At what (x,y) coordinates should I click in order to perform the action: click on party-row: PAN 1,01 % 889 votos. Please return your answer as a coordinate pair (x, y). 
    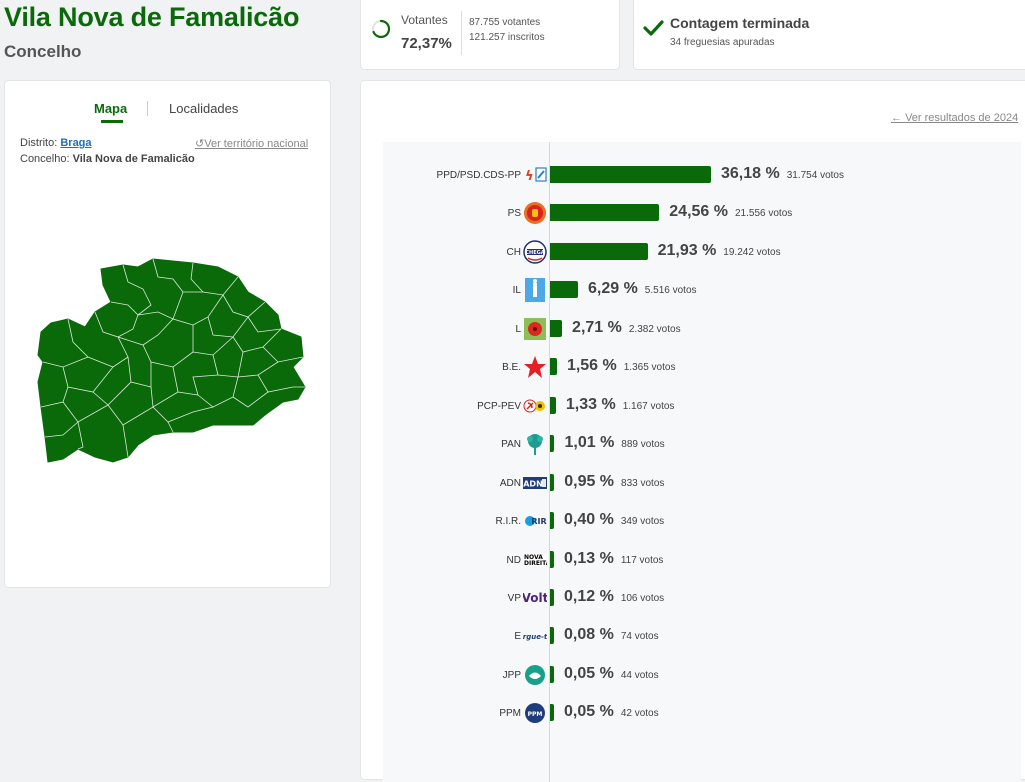
    Looking at the image, I should click on (693, 444).